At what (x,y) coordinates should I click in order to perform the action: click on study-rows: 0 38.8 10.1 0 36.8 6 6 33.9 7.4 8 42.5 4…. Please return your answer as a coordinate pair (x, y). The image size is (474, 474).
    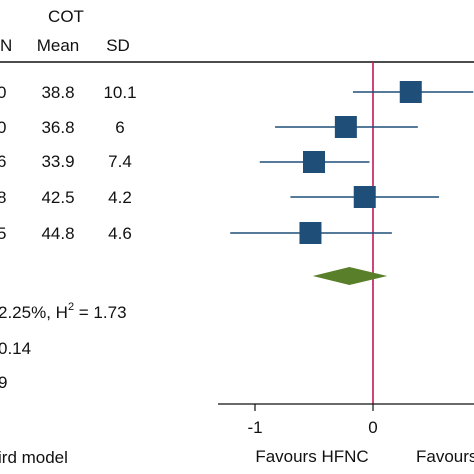
    Looking at the image, I should click on (68, 163).